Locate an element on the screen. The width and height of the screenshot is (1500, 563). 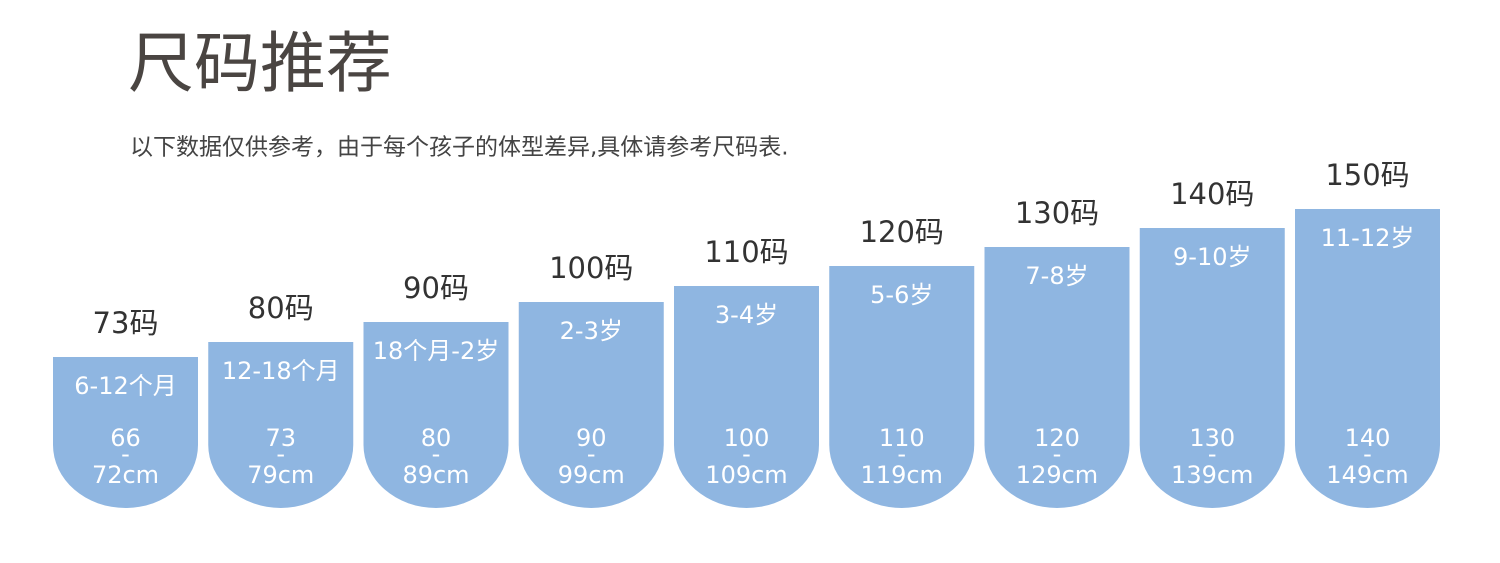
size-label: 150码 is located at coordinates (1367, 175).